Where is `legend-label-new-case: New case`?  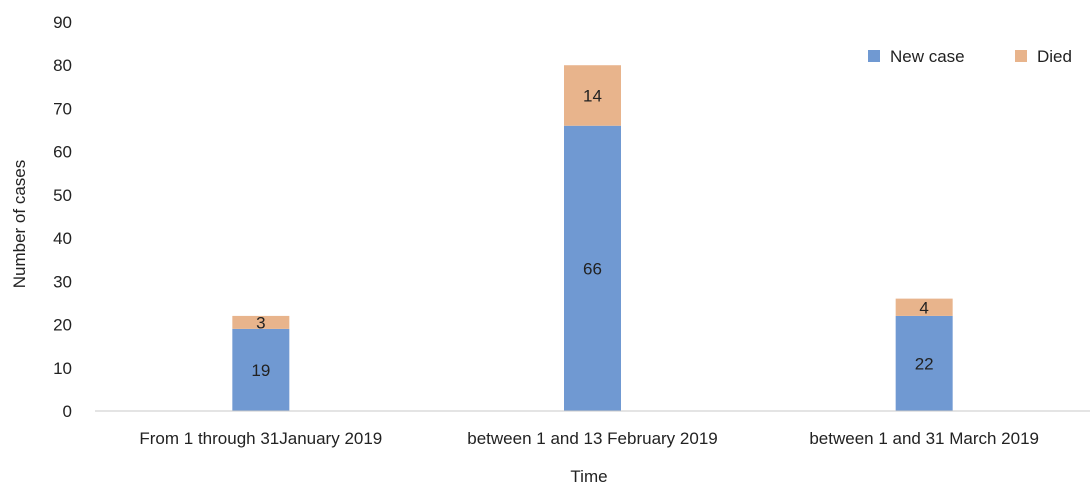 legend-label-new-case: New case is located at coordinates (927, 56).